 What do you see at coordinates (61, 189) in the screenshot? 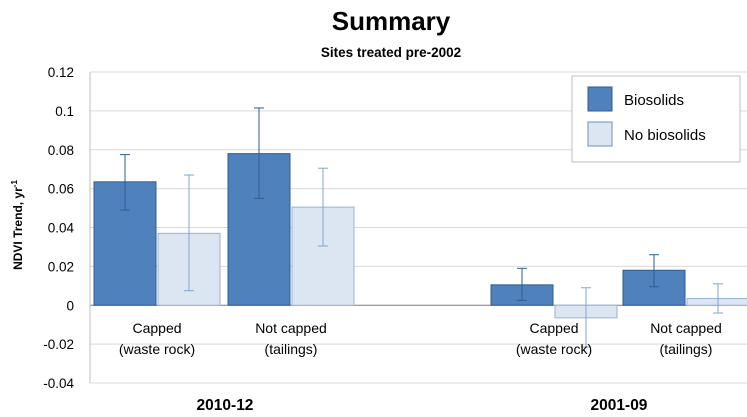
I see `y-tick-label: 0.06` at bounding box center [61, 189].